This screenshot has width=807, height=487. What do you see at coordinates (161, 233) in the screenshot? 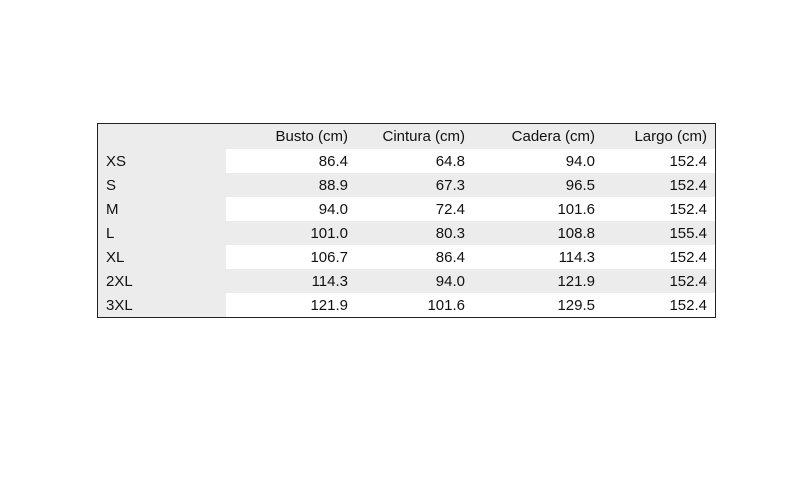
I see `cell-size: L` at bounding box center [161, 233].